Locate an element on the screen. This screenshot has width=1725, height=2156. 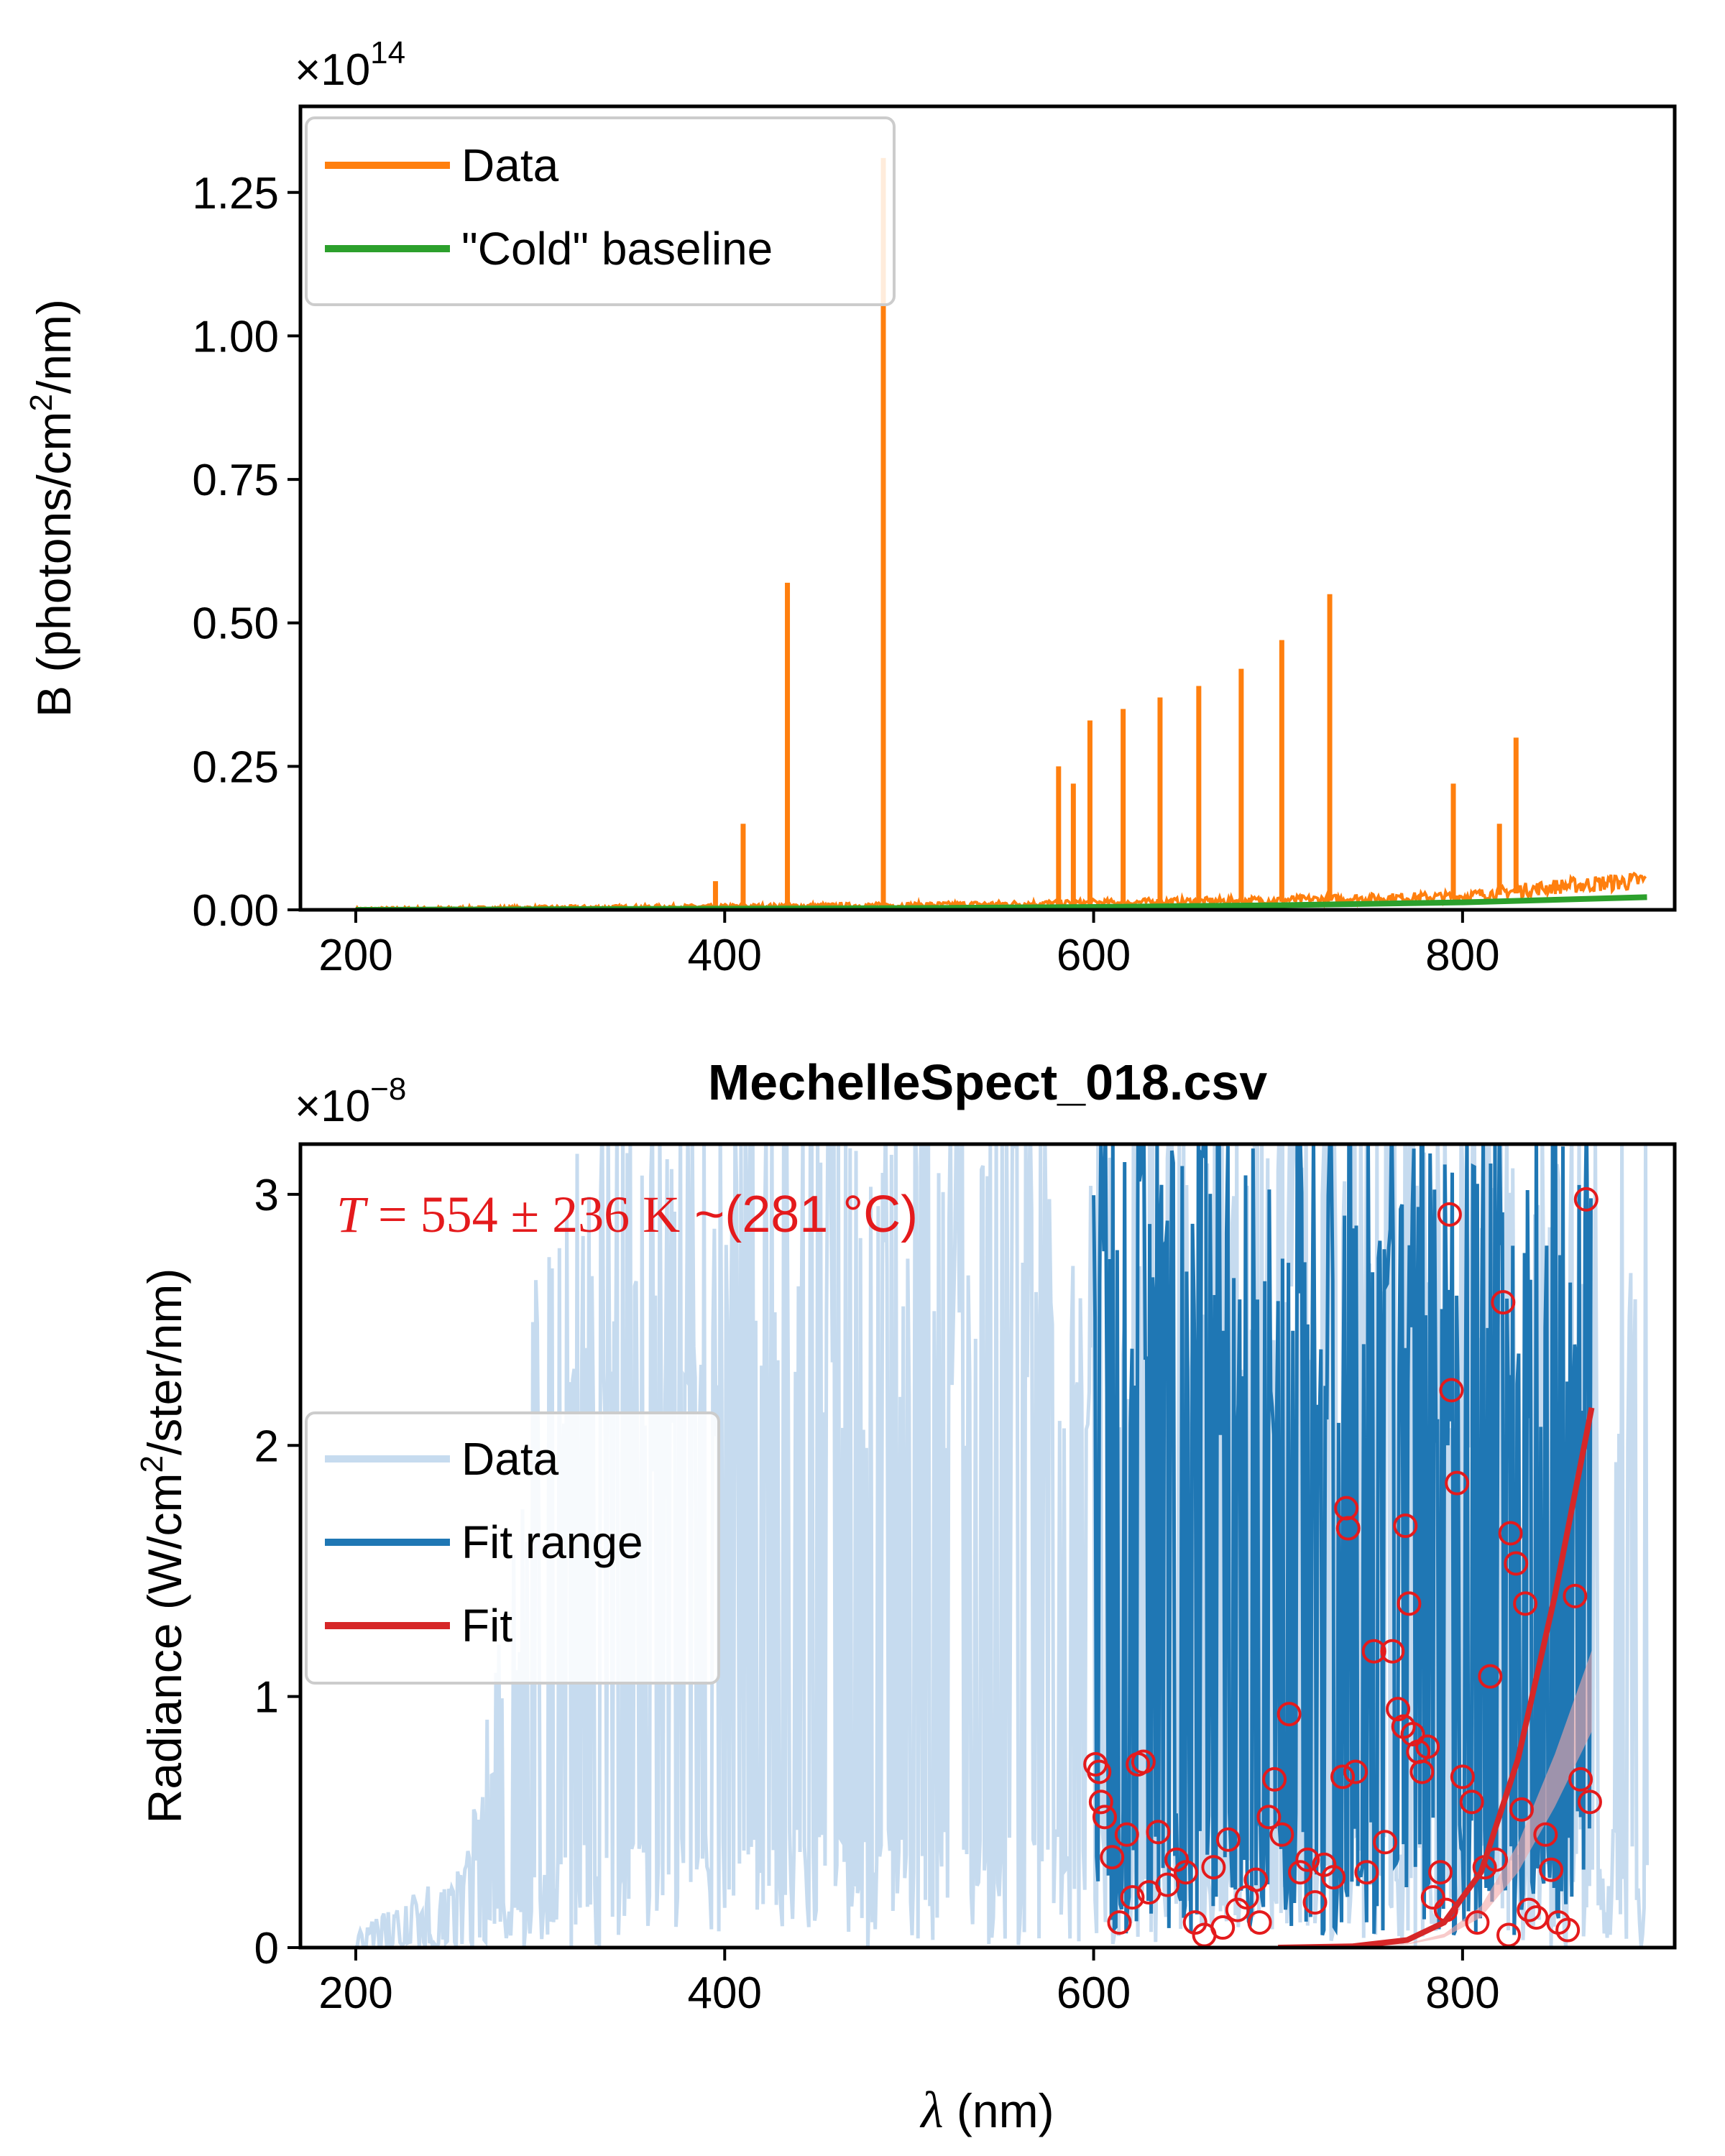
bottom-x-tick-label: 200 is located at coordinates (355, 1993).